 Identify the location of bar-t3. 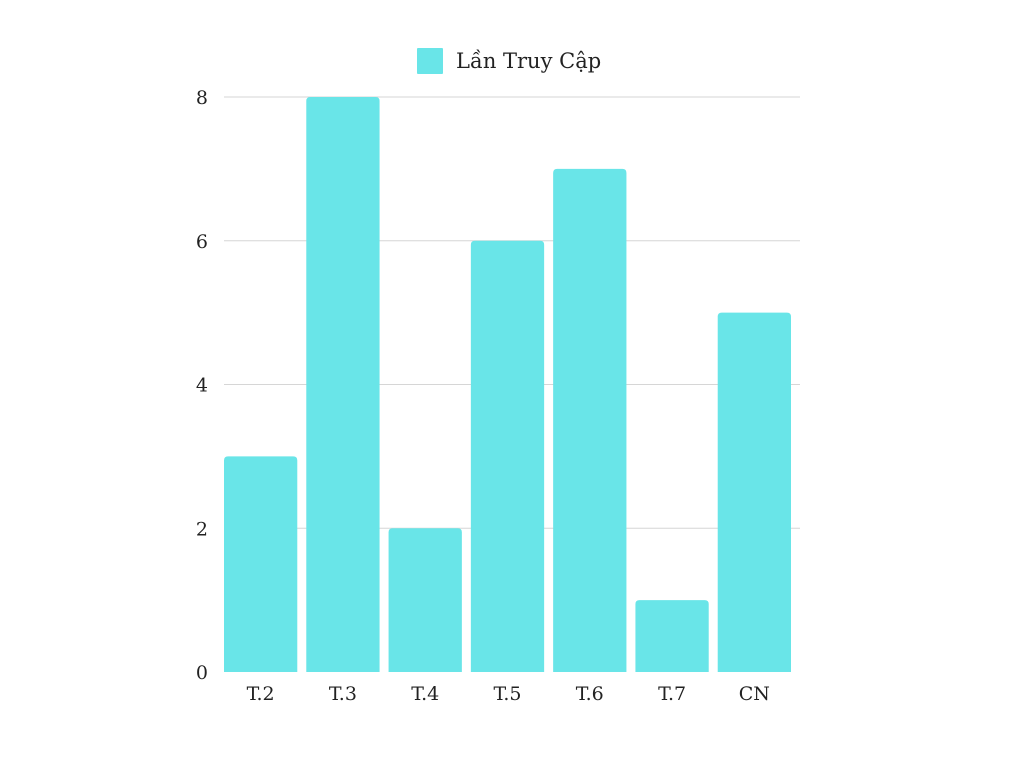
(343, 384).